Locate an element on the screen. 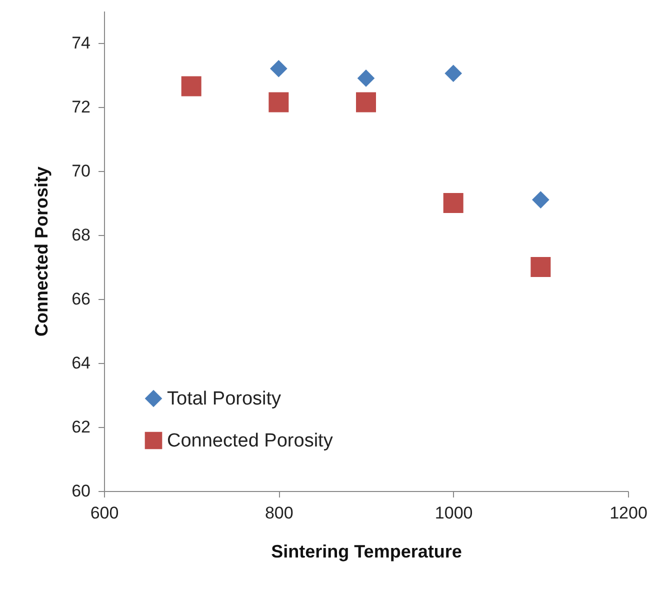 The image size is (660, 592). y-tick-label: 68 is located at coordinates (81, 235).